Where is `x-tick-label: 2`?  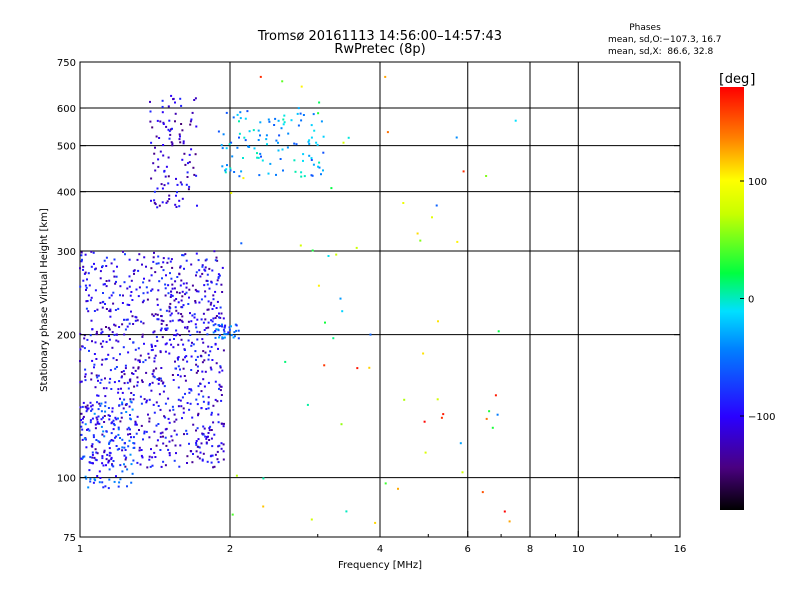
x-tick-label: 2 is located at coordinates (230, 549).